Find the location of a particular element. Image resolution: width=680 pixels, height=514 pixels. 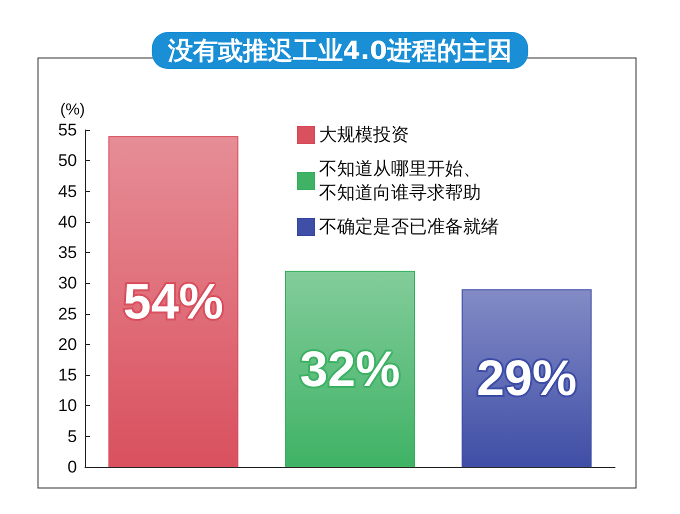

y-tick-label: 10 is located at coordinates (67, 406).